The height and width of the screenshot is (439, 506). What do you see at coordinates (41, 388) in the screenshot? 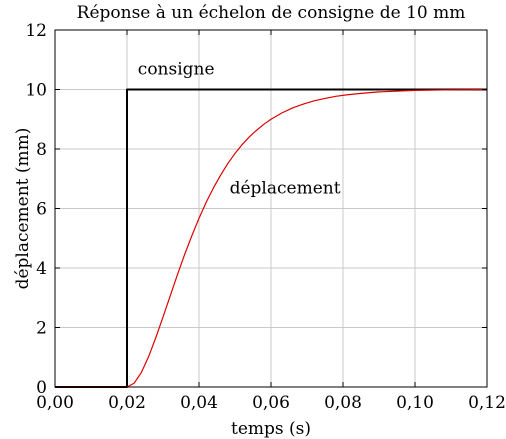
I see `y-tick-label: 0` at bounding box center [41, 388].